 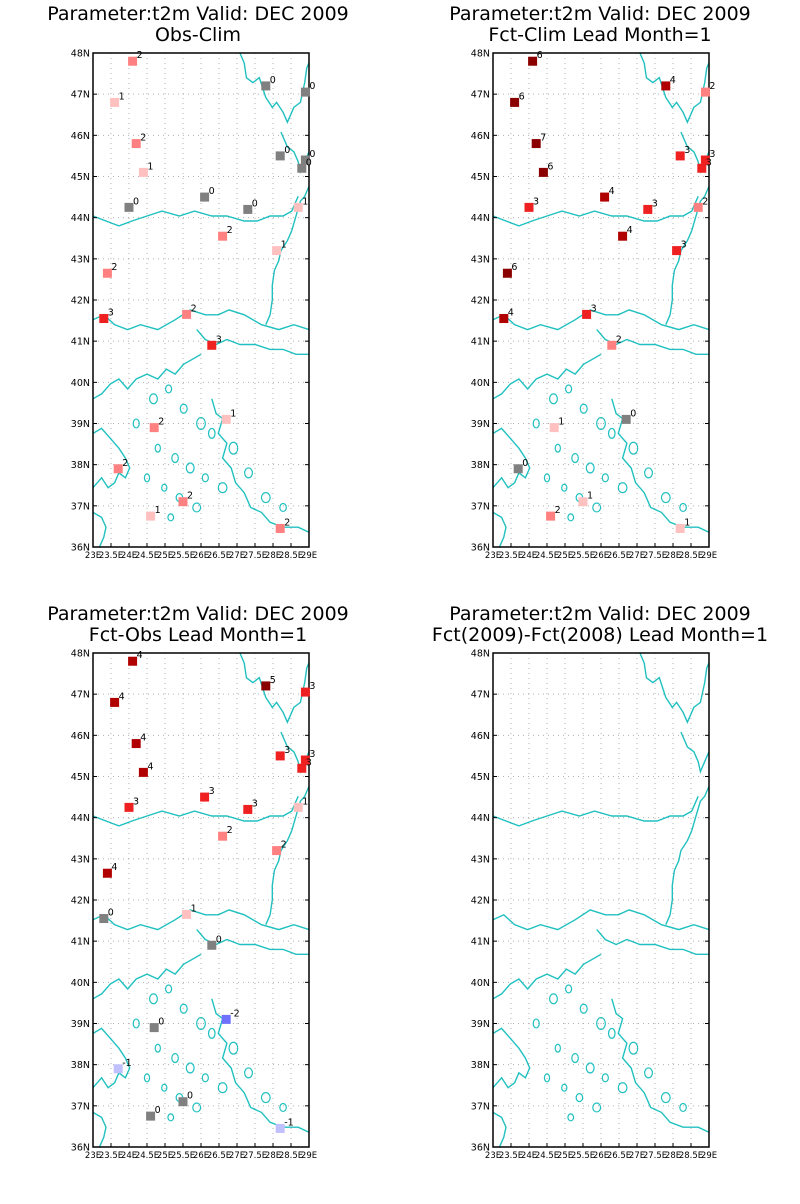 I want to click on coastlines, so click(x=201, y=300).